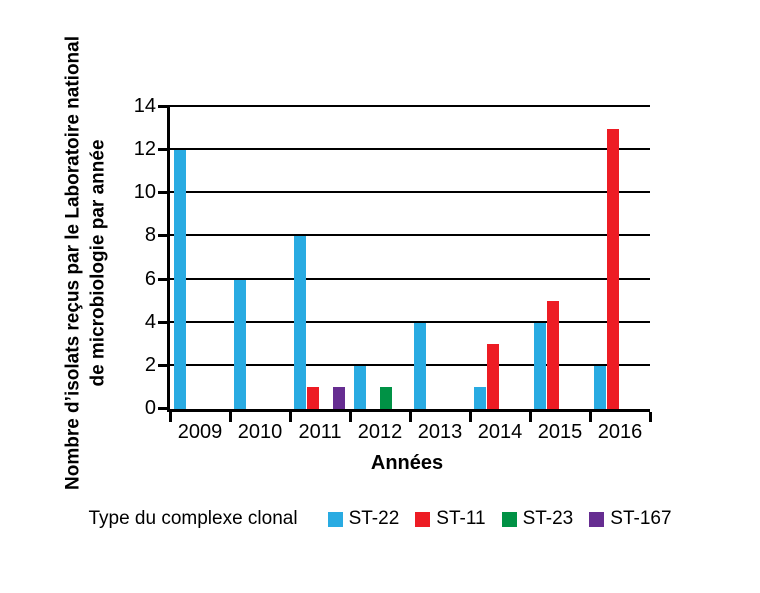 The image size is (760, 593). Describe the element at coordinates (613, 268) in the screenshot. I see `bar-st-11-2016` at that location.